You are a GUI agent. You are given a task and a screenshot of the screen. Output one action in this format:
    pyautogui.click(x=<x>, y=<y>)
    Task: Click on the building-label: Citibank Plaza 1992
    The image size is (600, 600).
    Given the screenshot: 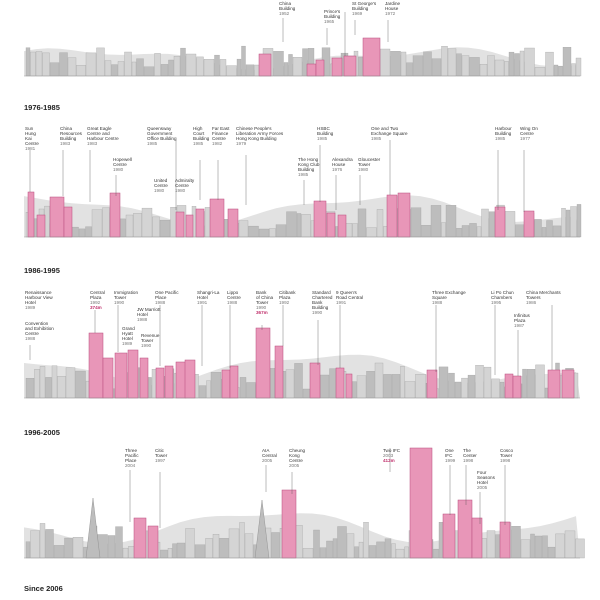 What is the action you would take?
    pyautogui.click(x=287, y=298)
    